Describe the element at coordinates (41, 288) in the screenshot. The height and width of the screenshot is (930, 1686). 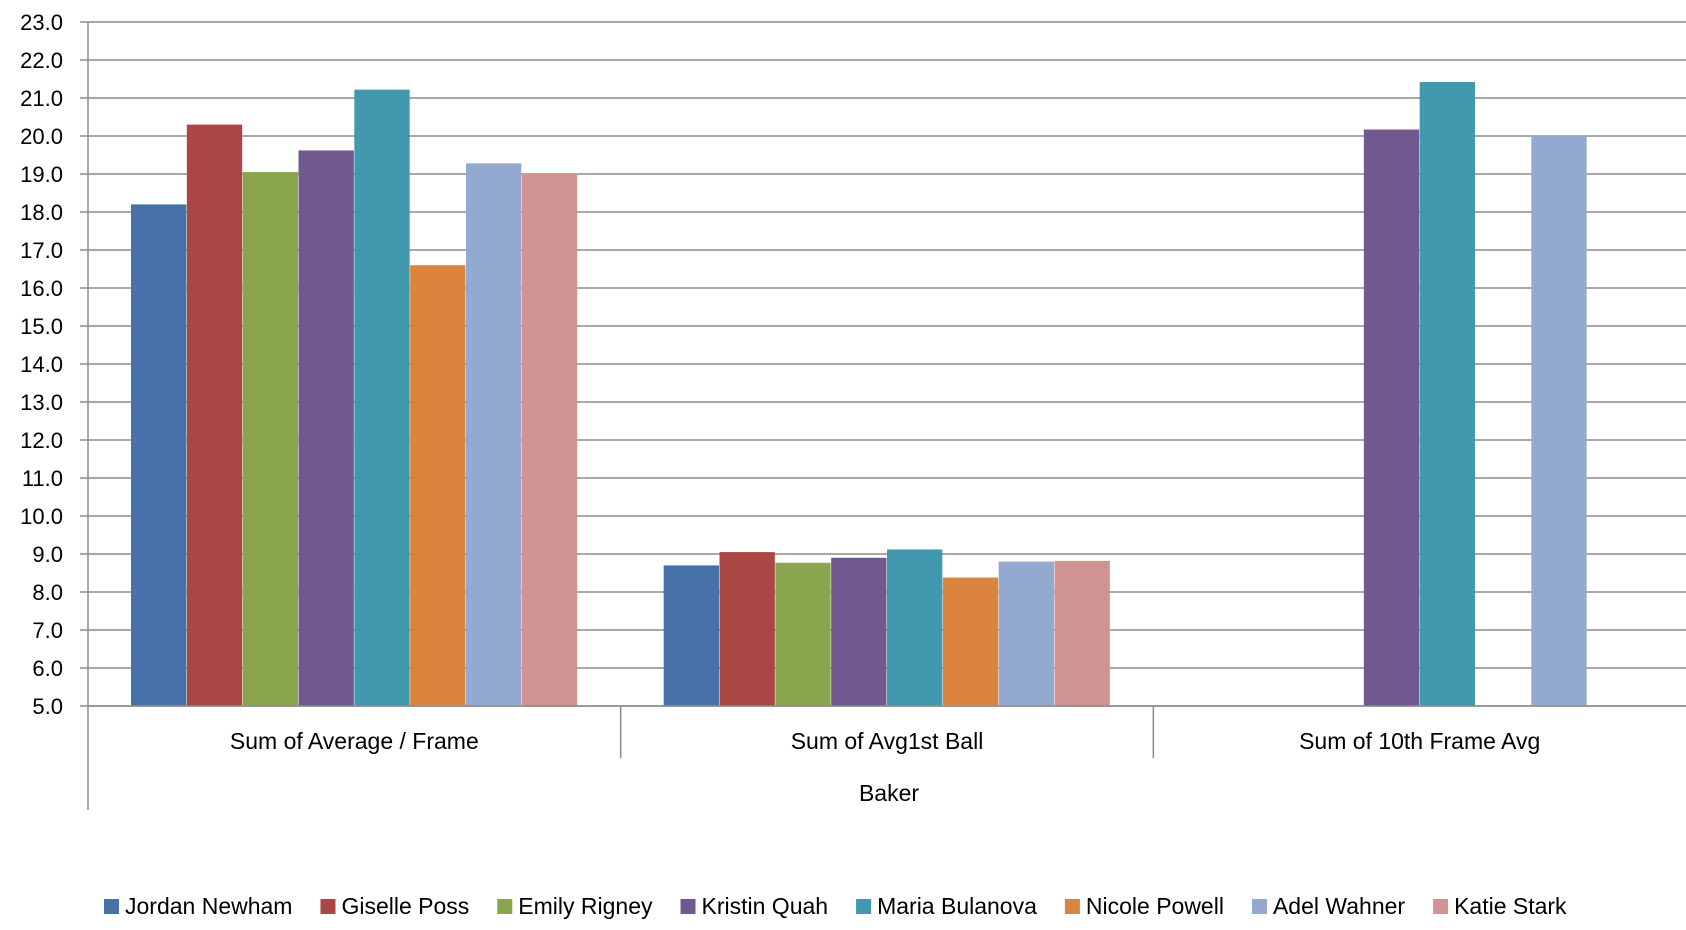
I see `y-tick-label: 16.0` at that location.